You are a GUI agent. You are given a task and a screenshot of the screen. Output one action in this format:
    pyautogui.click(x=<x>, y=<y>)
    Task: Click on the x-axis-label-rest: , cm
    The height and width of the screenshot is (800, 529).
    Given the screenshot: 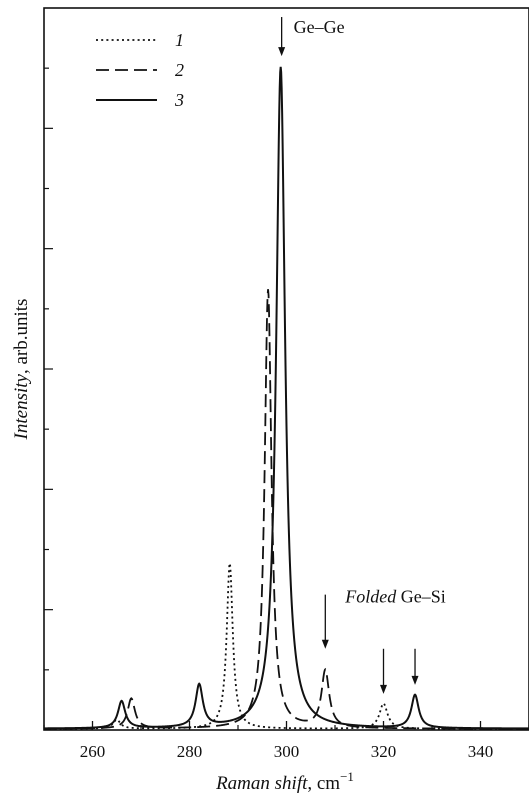 What is the action you would take?
    pyautogui.click(x=323, y=783)
    